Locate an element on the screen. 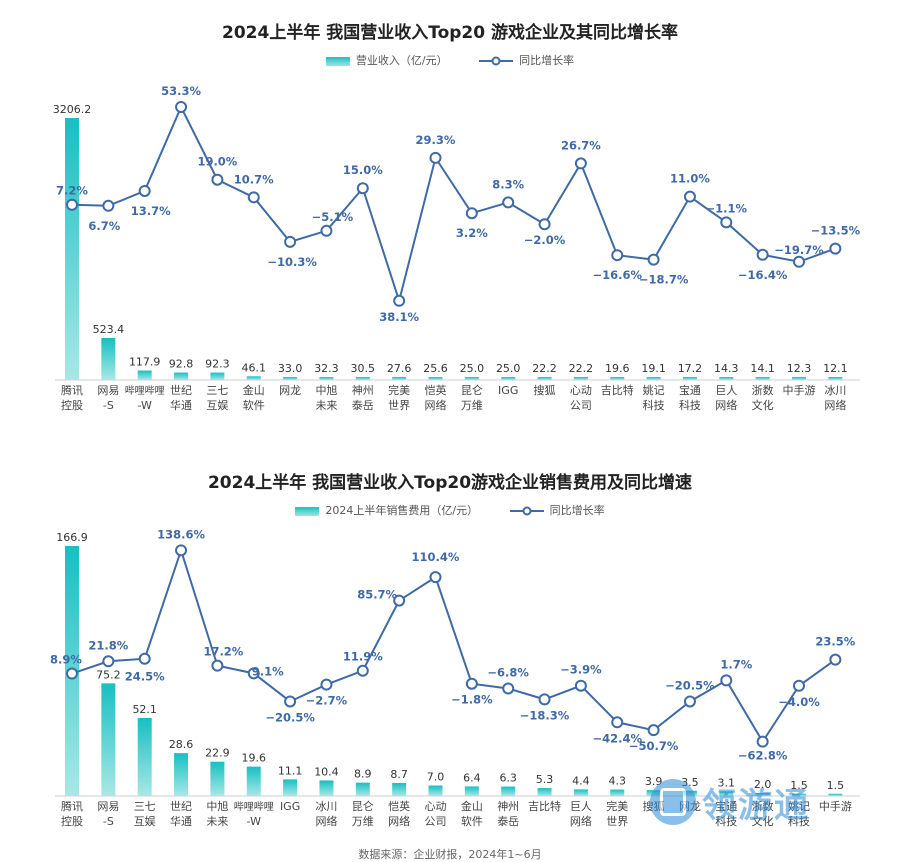 Image resolution: width=900 pixels, height=862 pixels. bar-value-label: 166.9 is located at coordinates (72, 537).